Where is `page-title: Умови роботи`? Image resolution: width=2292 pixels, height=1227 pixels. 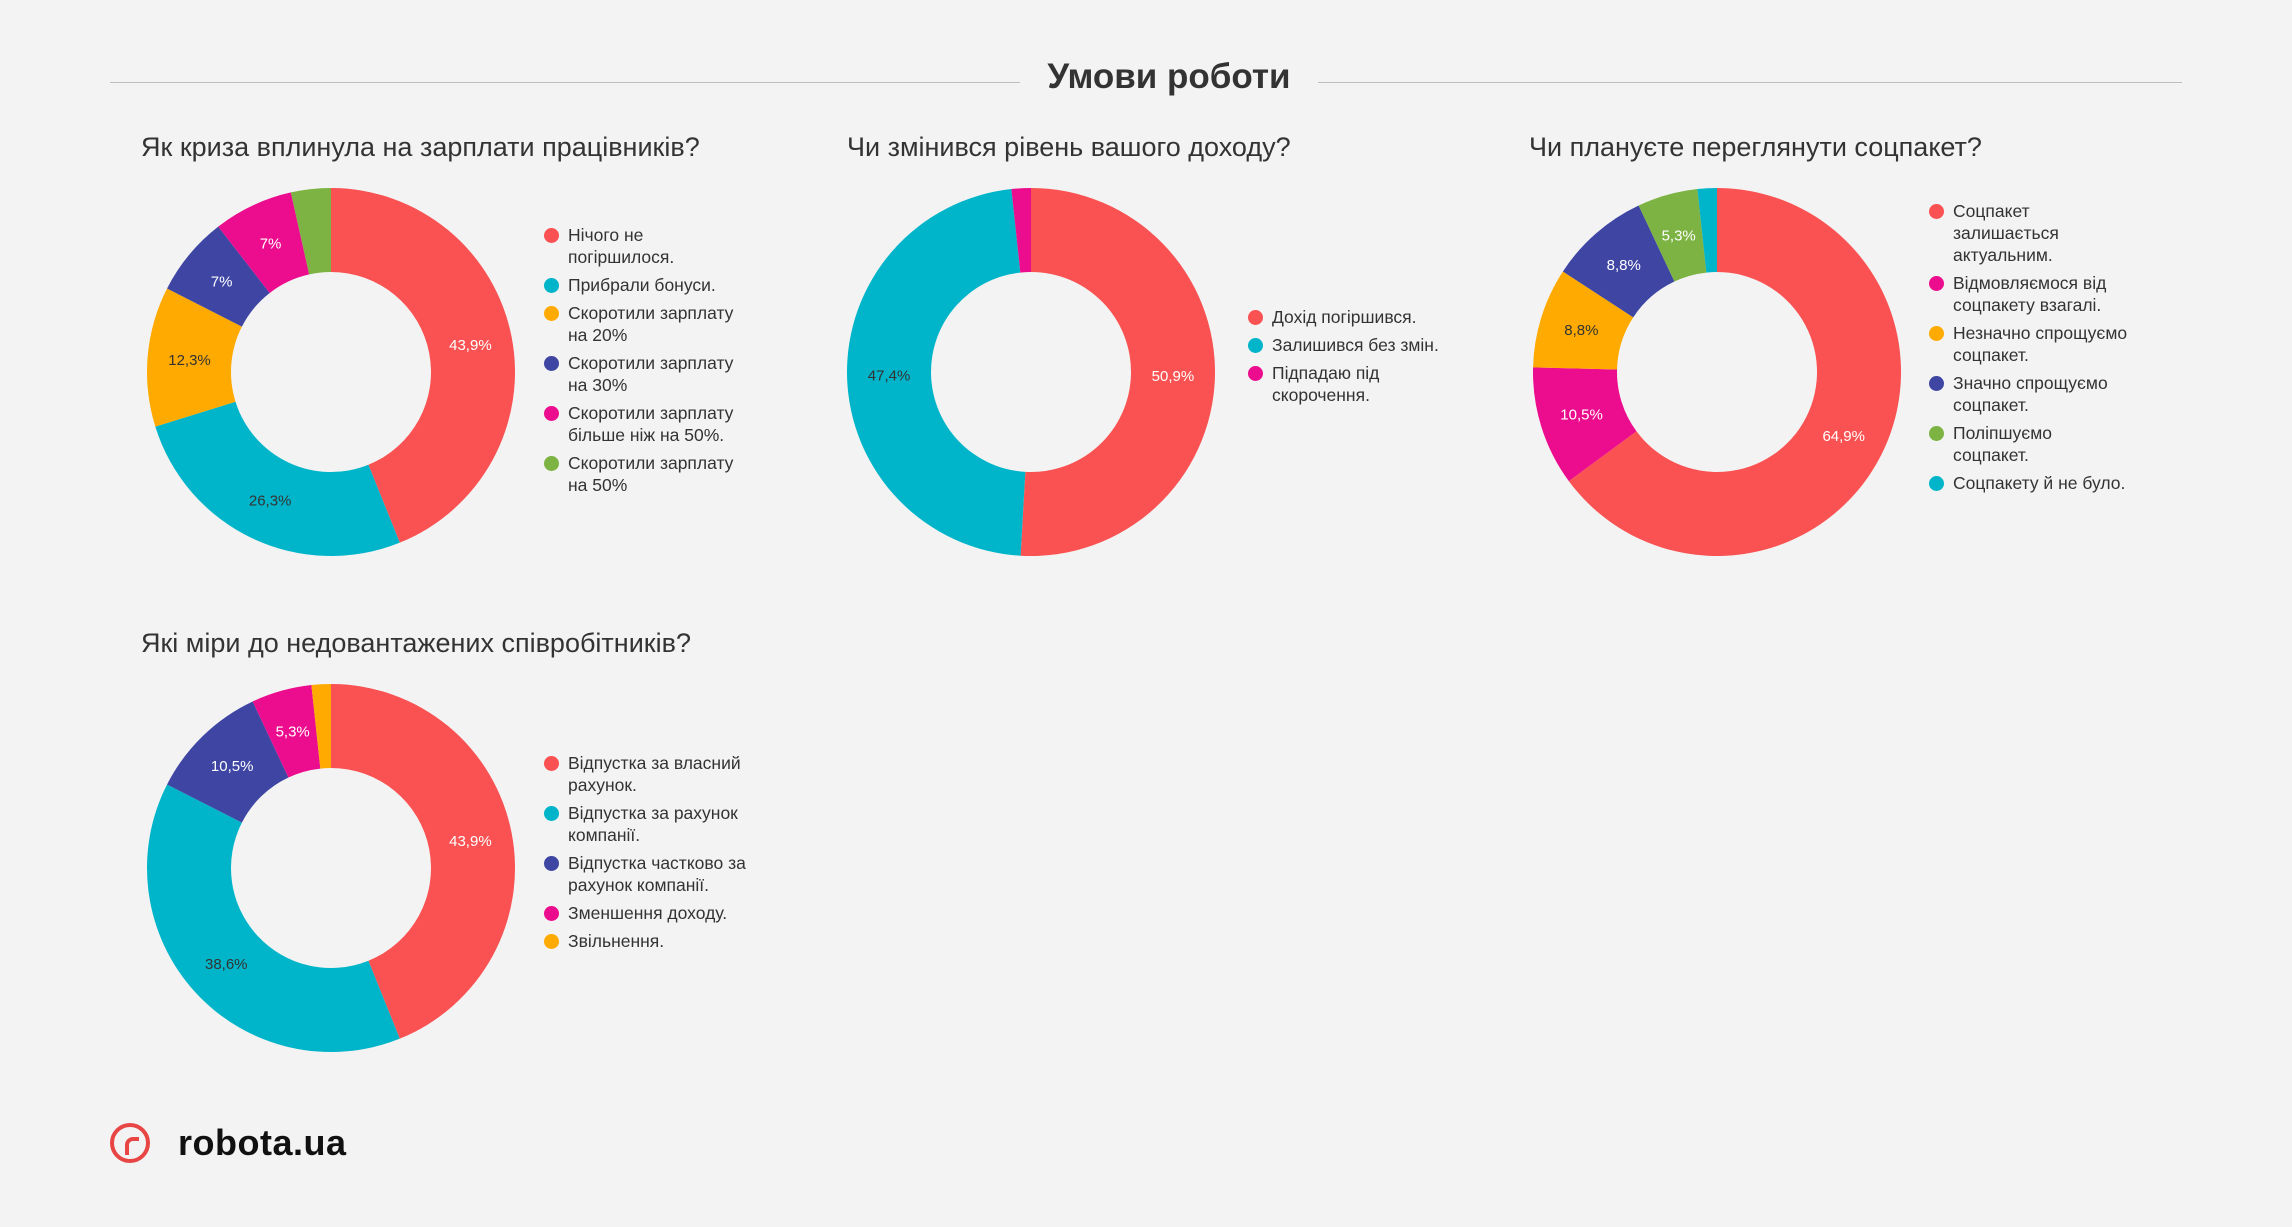
page-title: Умови роботи is located at coordinates (1169, 76).